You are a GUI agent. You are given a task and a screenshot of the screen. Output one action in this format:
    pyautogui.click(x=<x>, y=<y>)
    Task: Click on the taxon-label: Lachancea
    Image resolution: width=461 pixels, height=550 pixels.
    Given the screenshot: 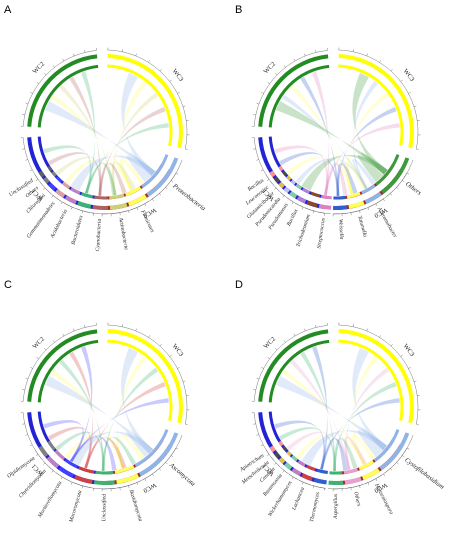 What is the action you would take?
    pyautogui.click(x=298, y=499)
    